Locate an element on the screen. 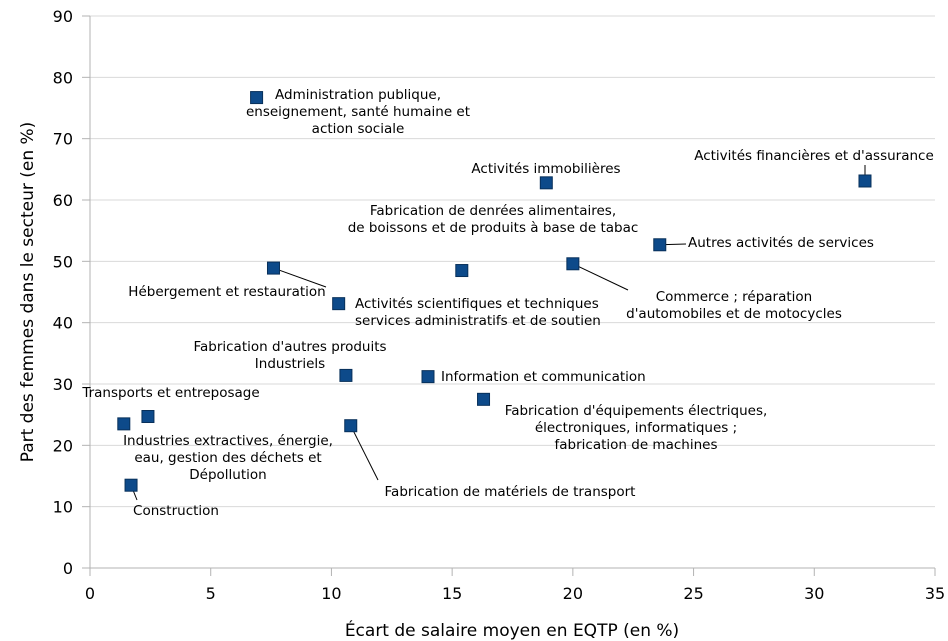  x-tick-label: 10 is located at coordinates (331, 593).